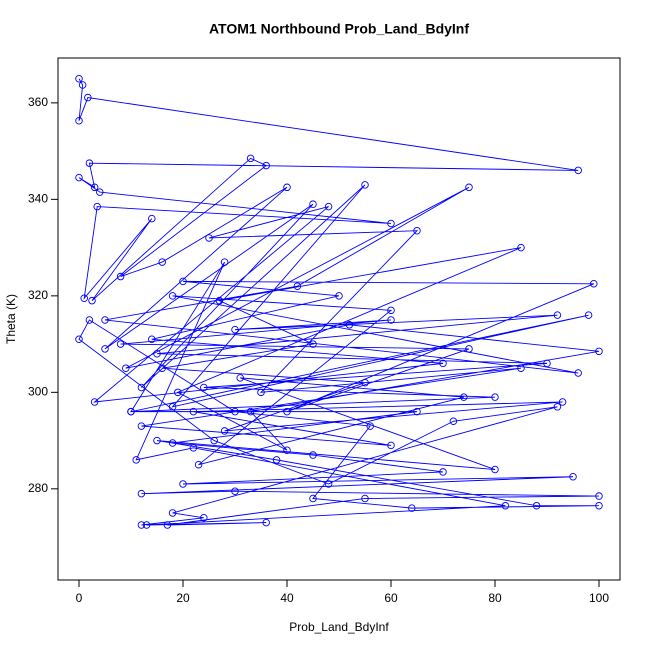 The width and height of the screenshot is (650, 655). What do you see at coordinates (339, 627) in the screenshot?
I see `x-axis-label: Prob_Land_BdyInf` at bounding box center [339, 627].